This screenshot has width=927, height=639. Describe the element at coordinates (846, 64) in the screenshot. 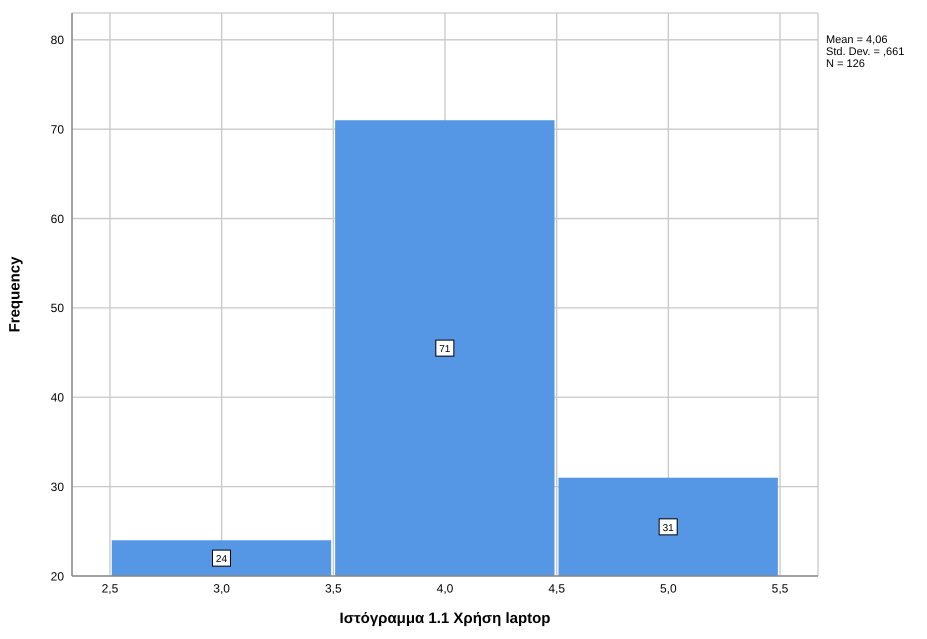

I see `text: N = 126` at that location.